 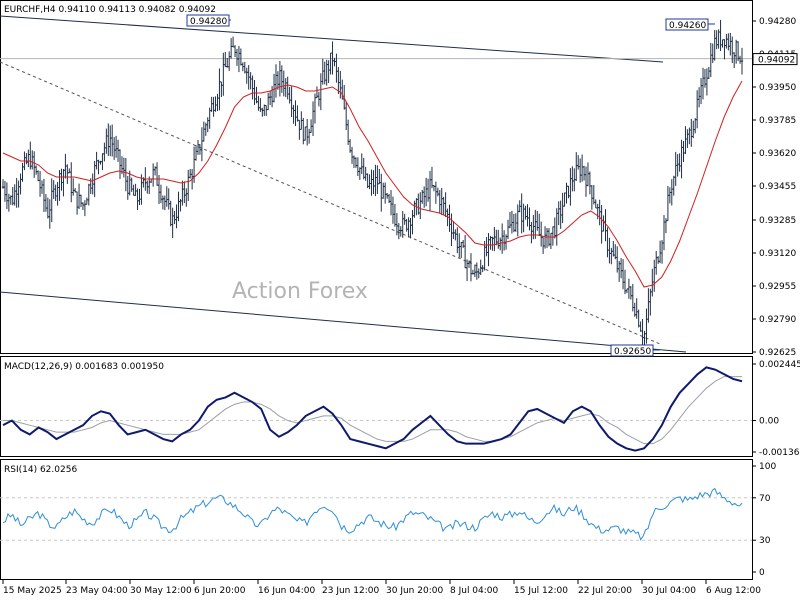 I want to click on macd-signal-line, so click(x=372, y=410).